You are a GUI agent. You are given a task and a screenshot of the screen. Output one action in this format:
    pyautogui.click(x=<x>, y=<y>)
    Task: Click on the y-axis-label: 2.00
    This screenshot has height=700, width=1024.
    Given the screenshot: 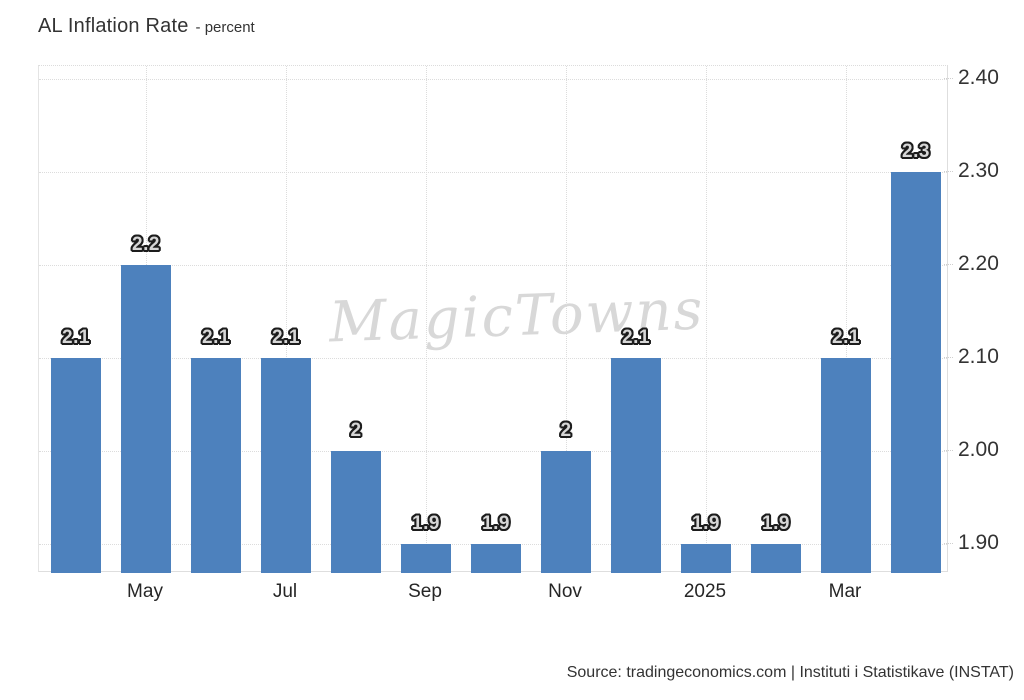 What is the action you would take?
    pyautogui.click(x=978, y=450)
    